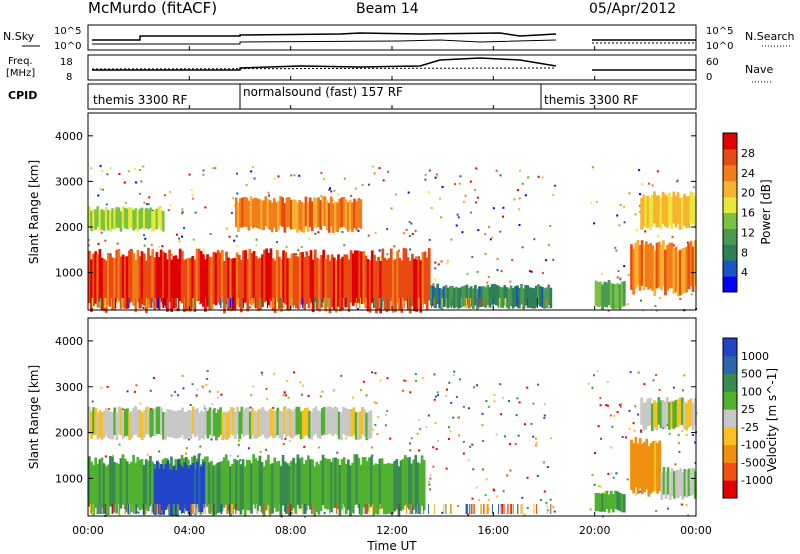  What do you see at coordinates (751, 391) in the screenshot?
I see `colorbar-tick: 100` at bounding box center [751, 391].